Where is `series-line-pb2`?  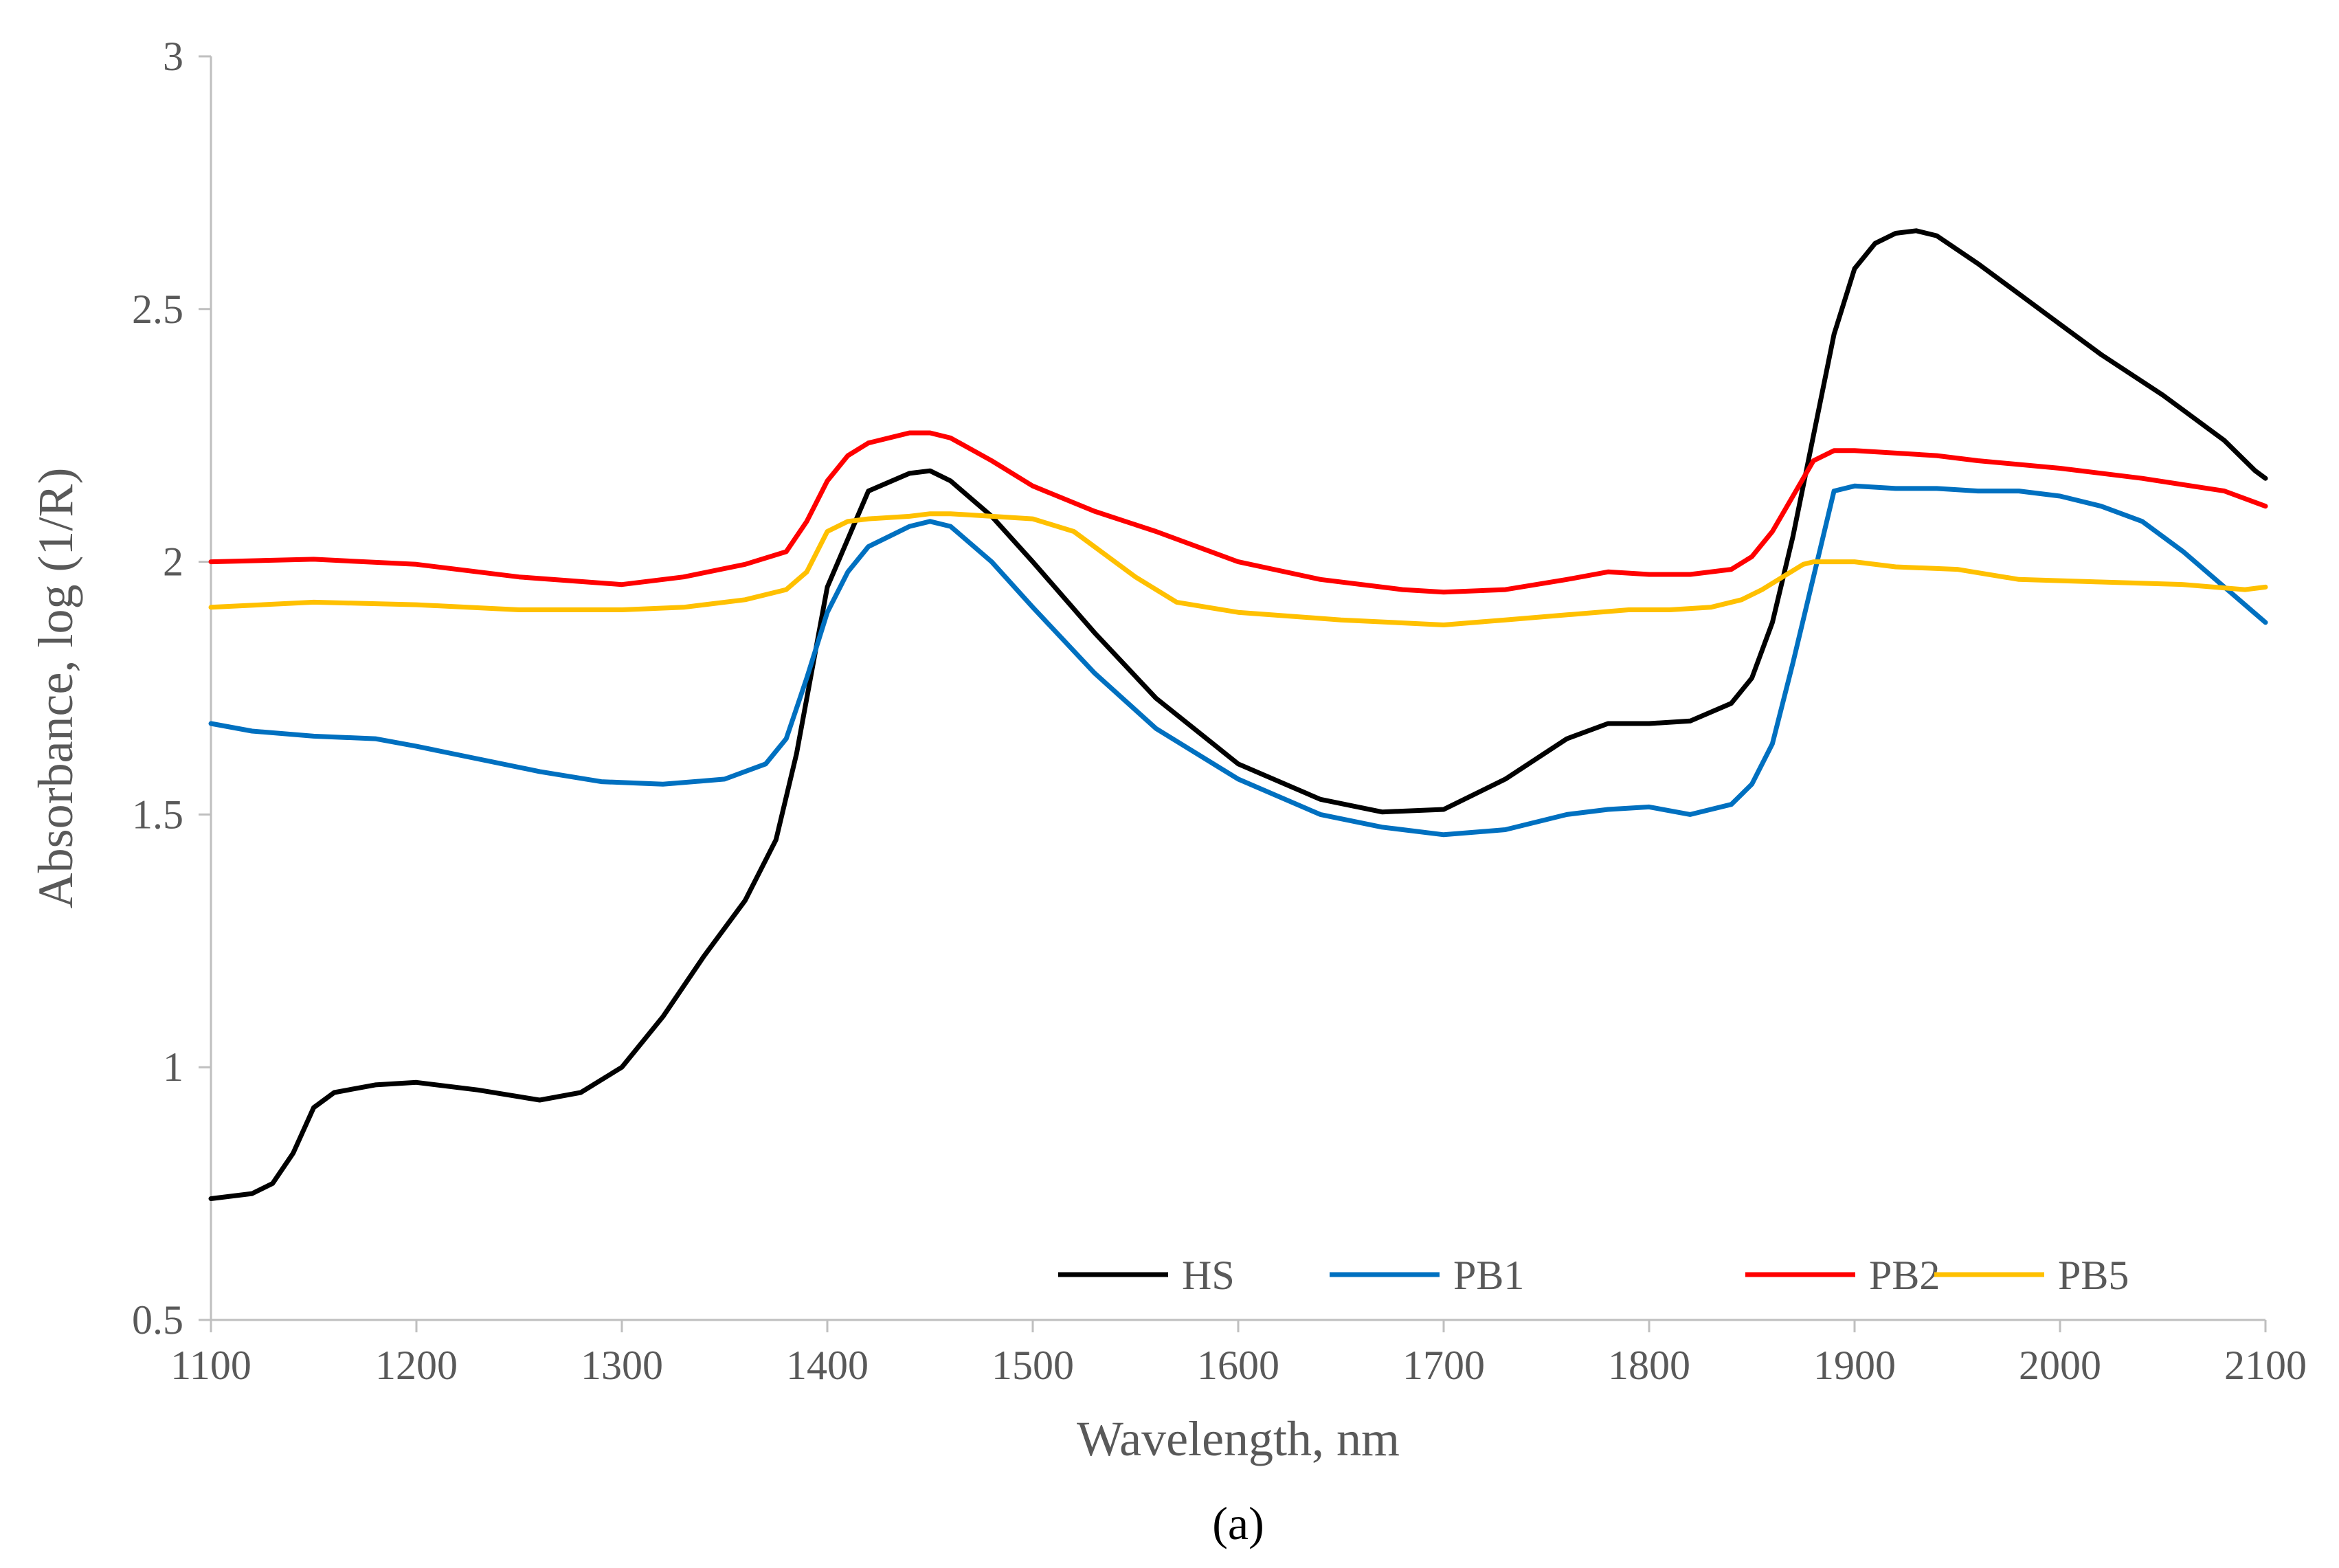
series-line-pb2 is located at coordinates (1238, 512).